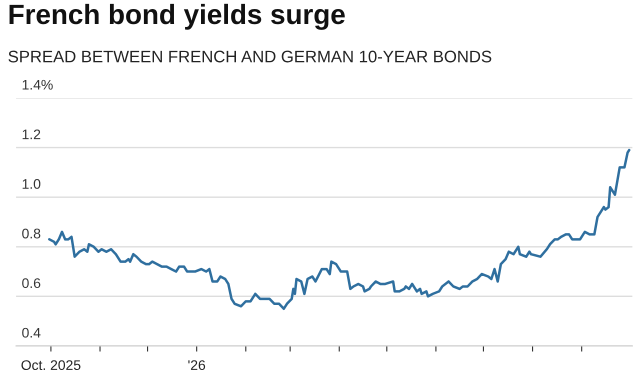  I want to click on y-tick-label: 1.0, so click(31, 184).